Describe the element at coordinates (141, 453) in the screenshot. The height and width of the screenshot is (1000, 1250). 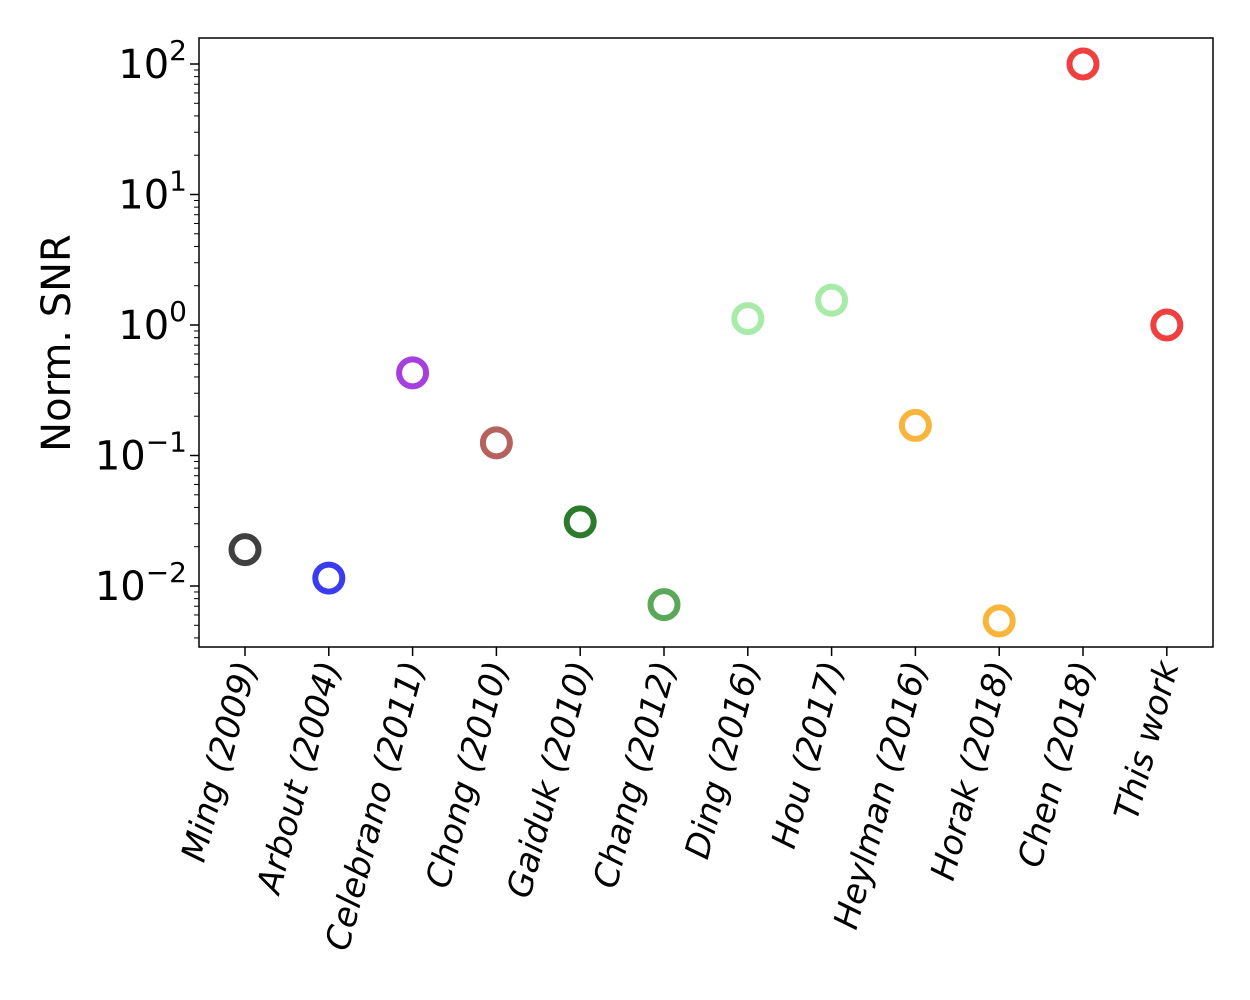
I see `y-tick-label: 10⁻¹` at that location.